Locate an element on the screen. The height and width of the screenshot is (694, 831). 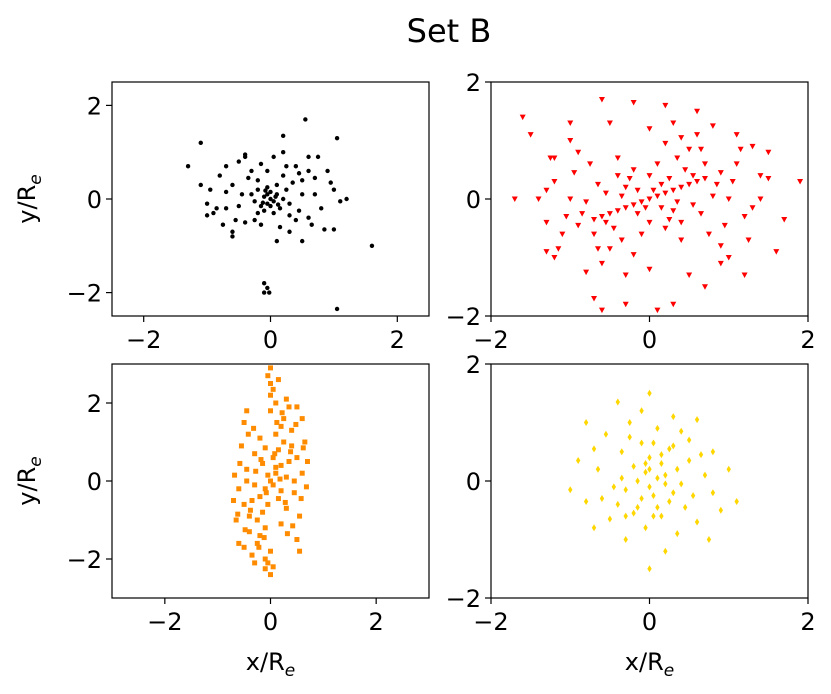
figure-title: Set B is located at coordinates (449, 31).